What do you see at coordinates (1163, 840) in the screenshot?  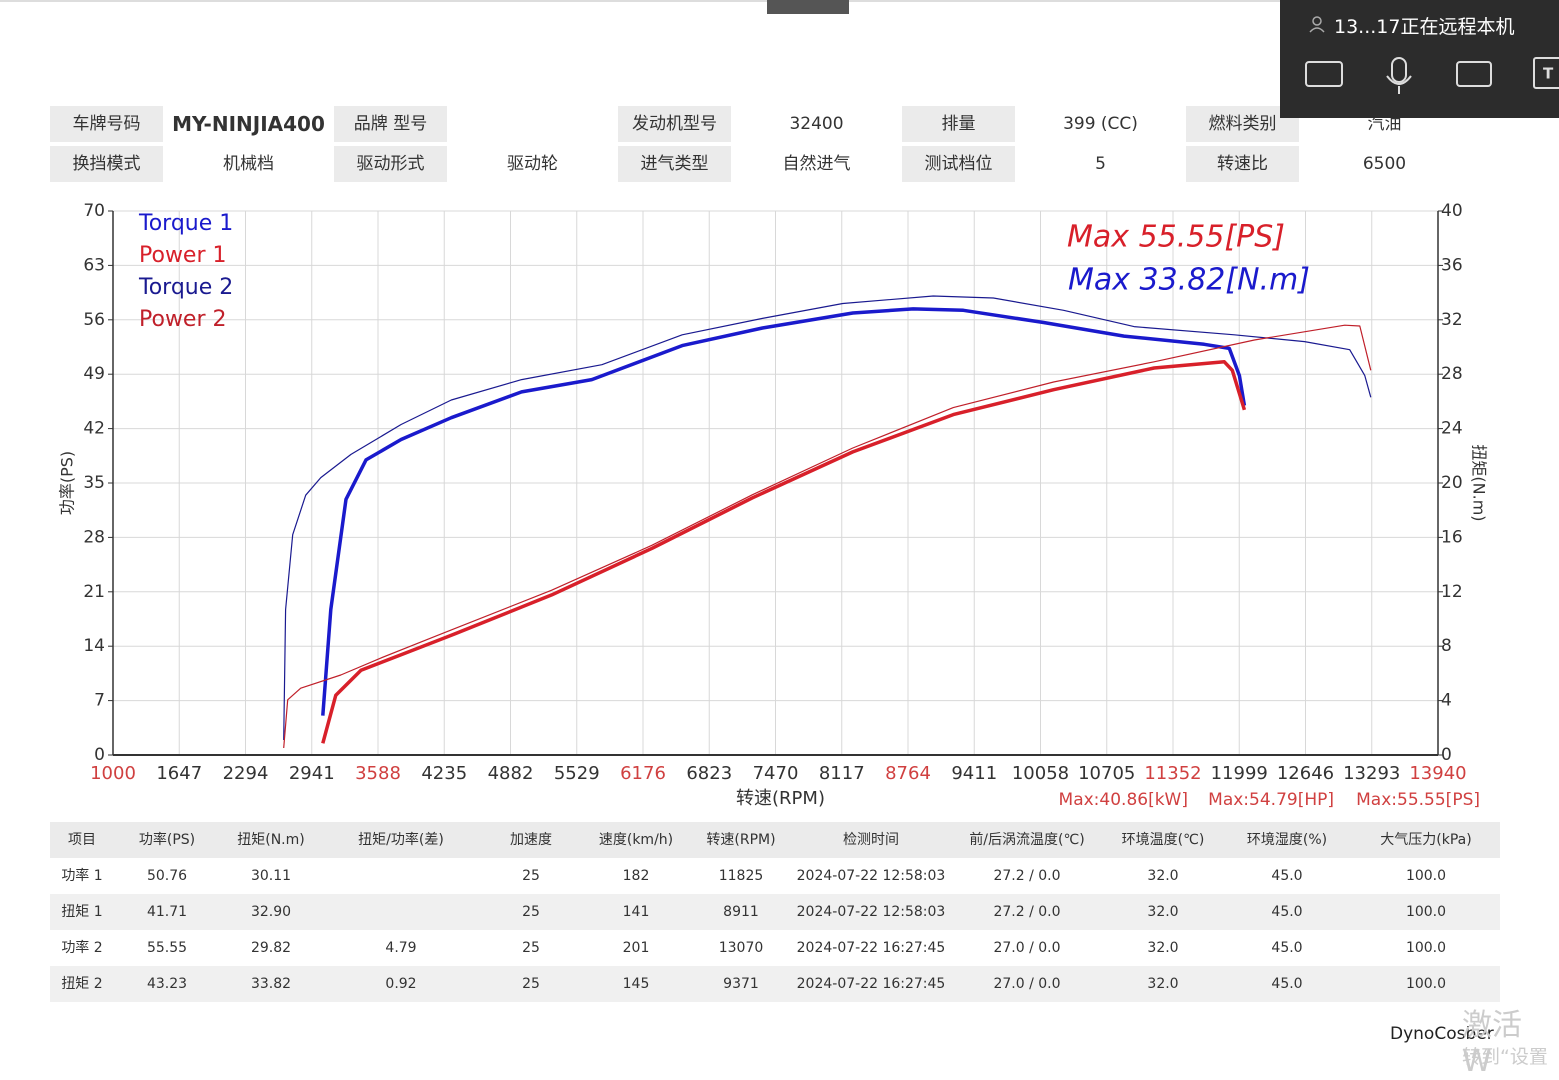 I see `column-header: 环境温度(℃)` at bounding box center [1163, 840].